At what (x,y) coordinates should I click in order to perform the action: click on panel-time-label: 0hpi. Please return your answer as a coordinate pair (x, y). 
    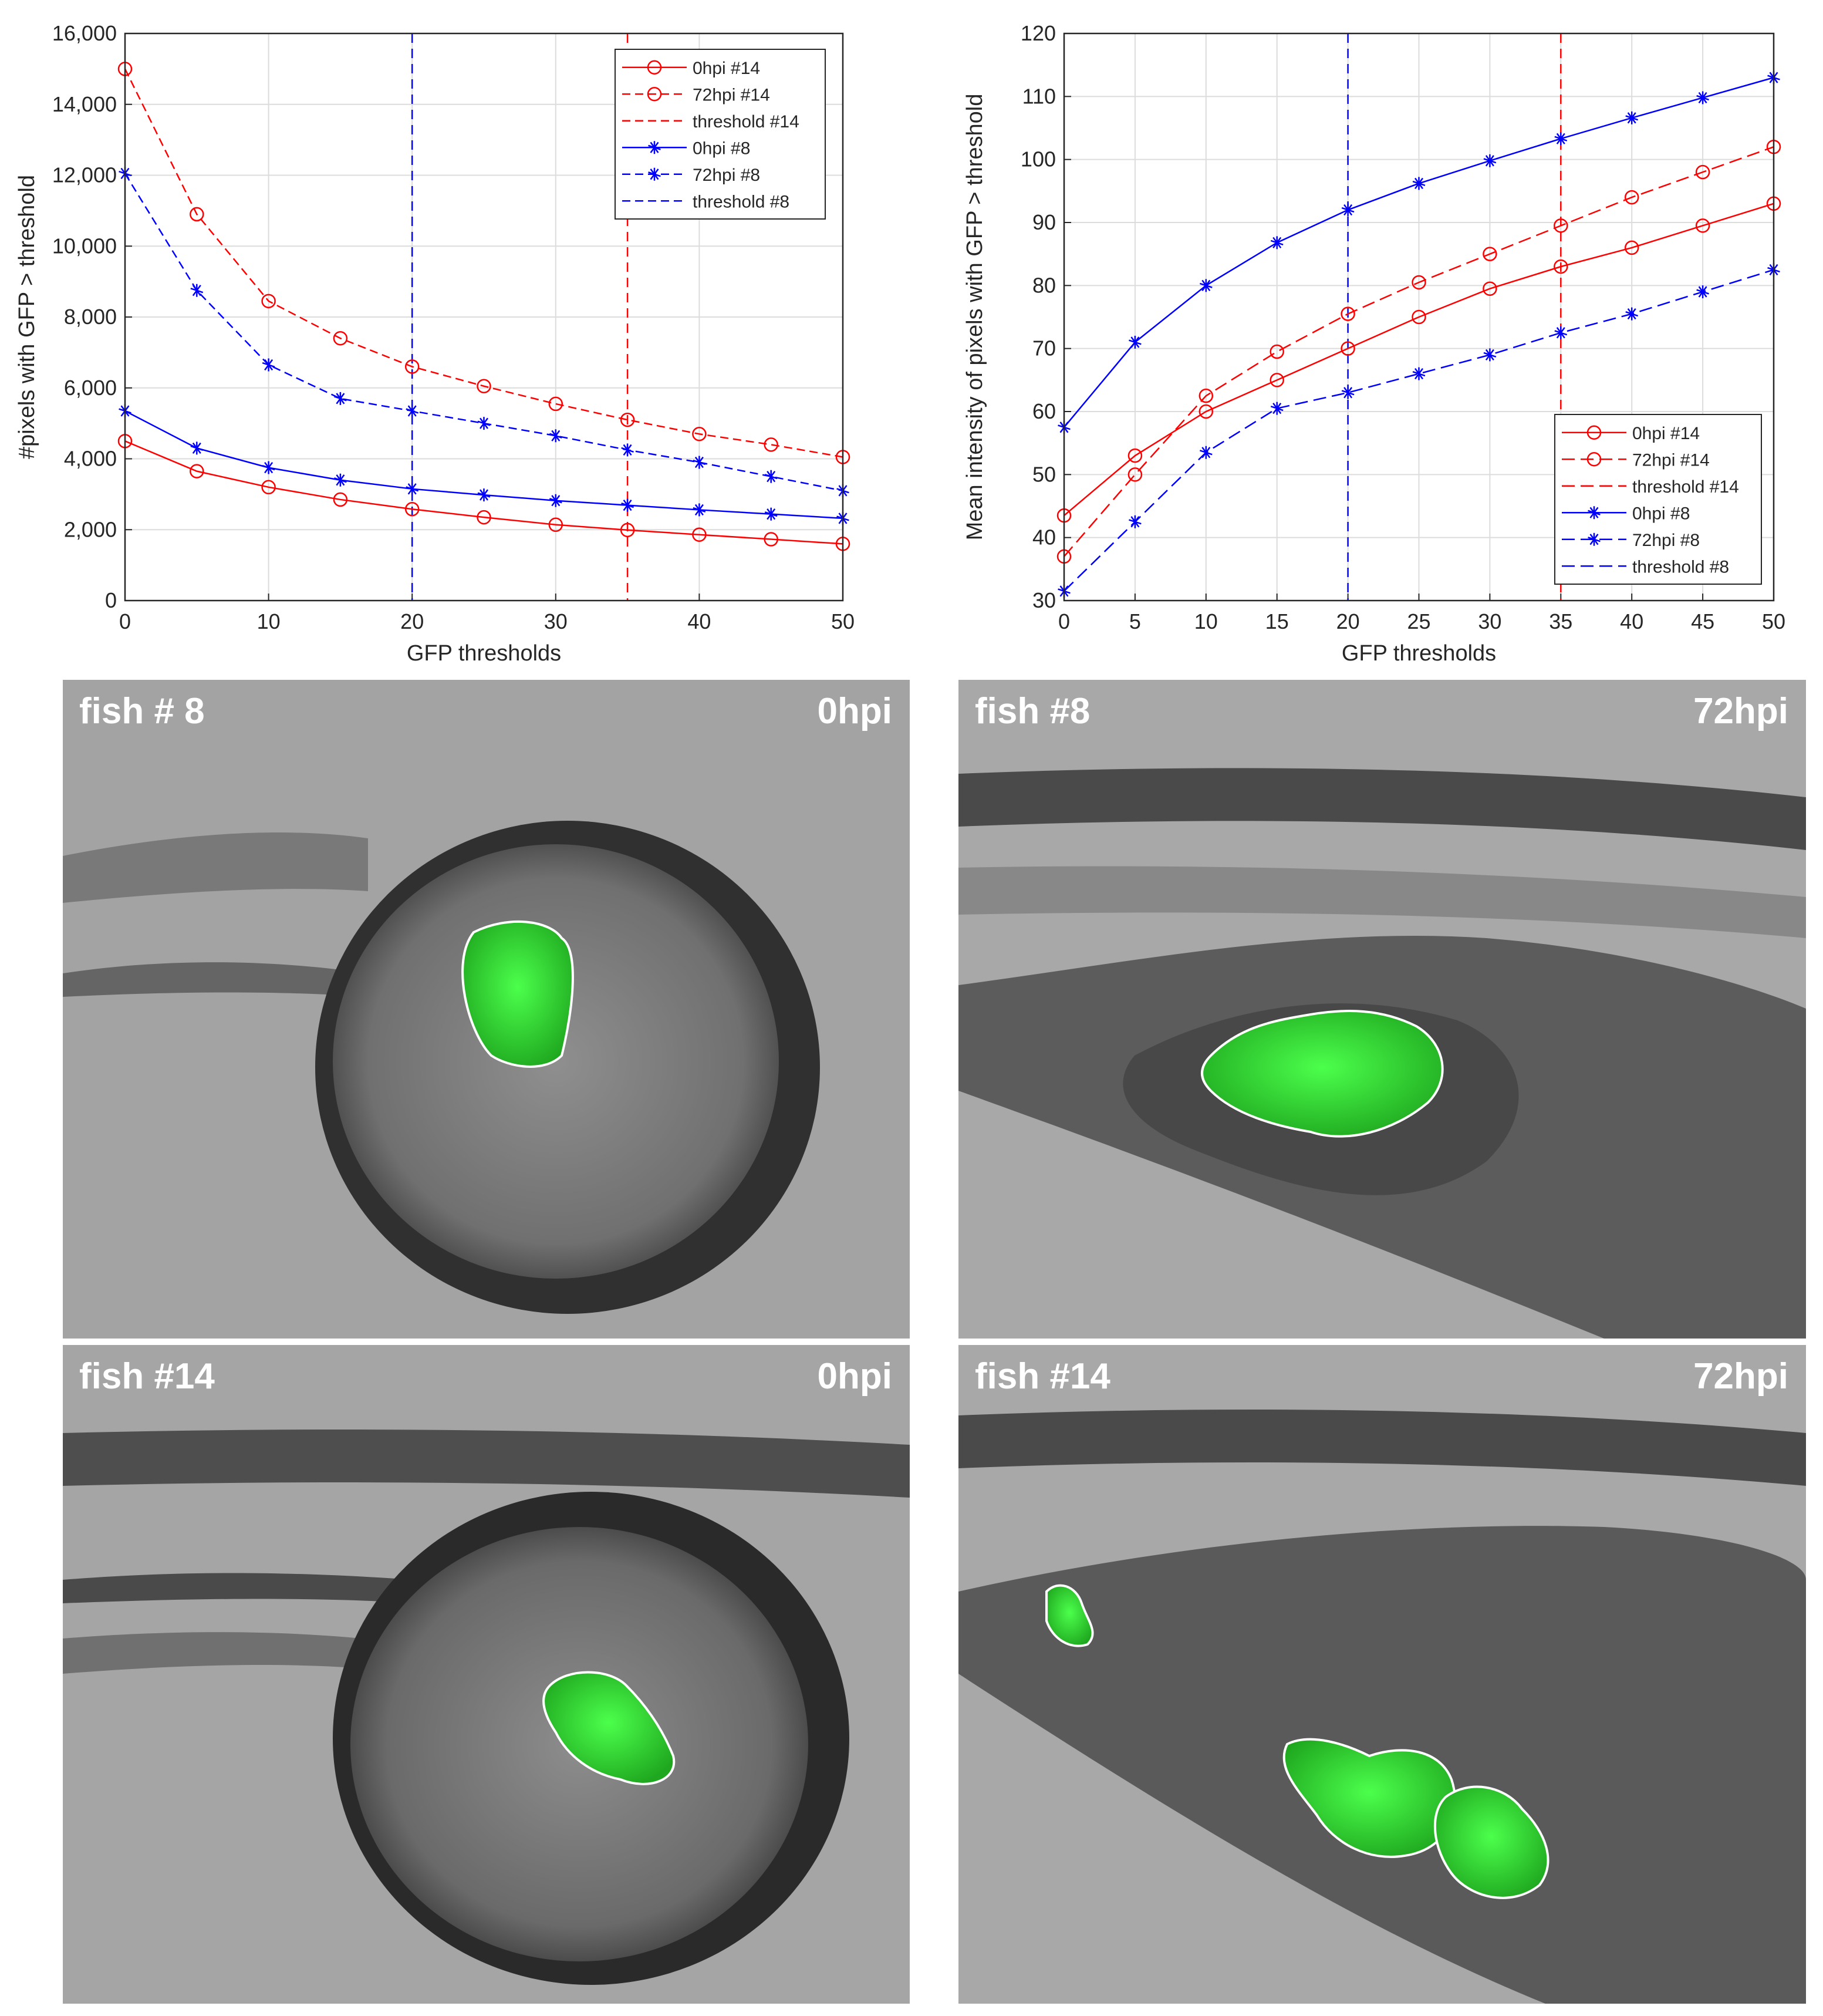
    Looking at the image, I should click on (854, 711).